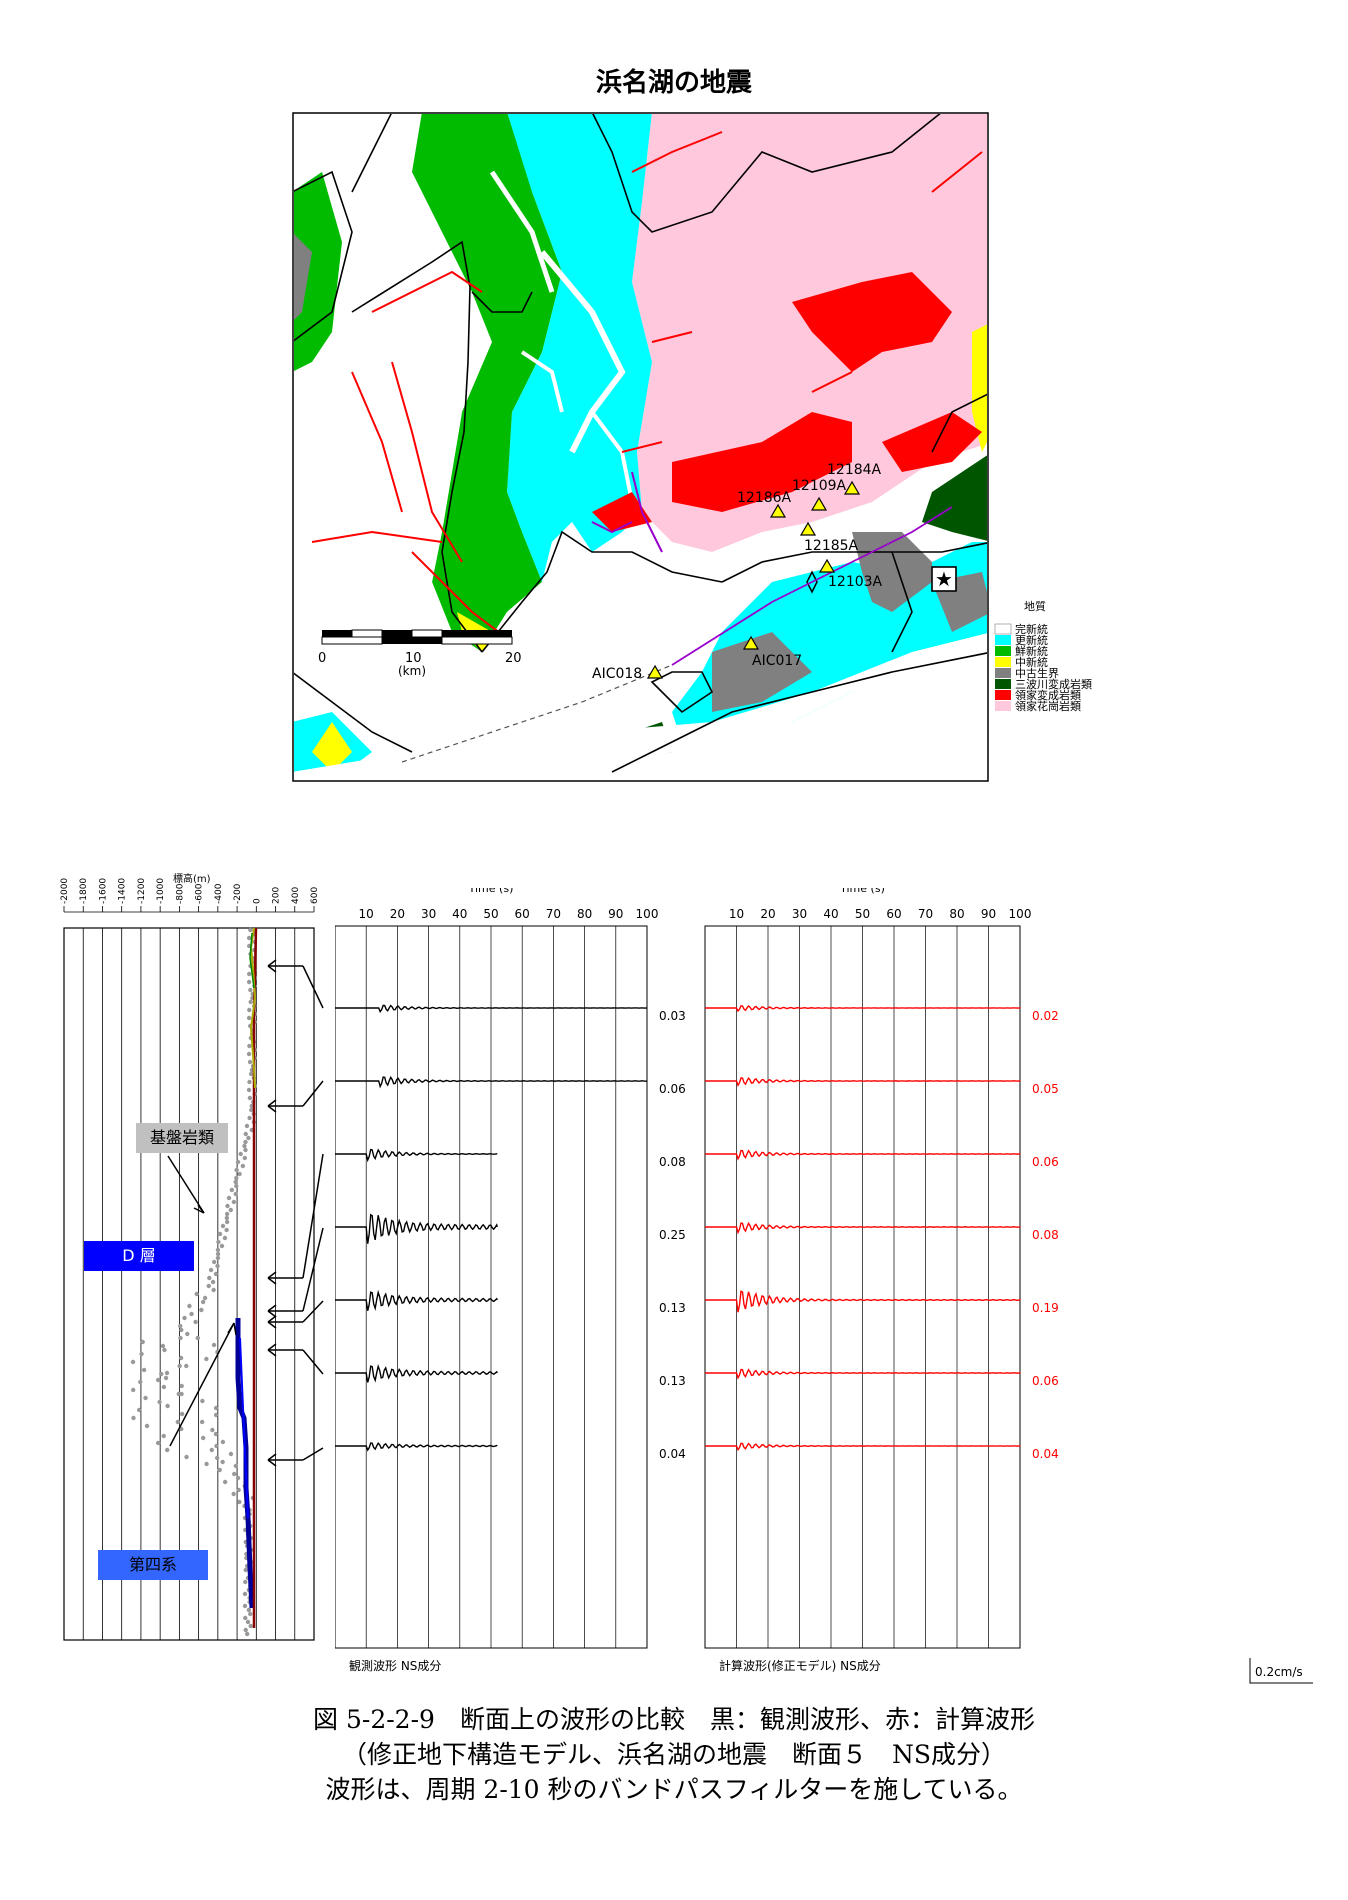 The height and width of the screenshot is (1900, 1348). I want to click on profile-tick-label: 0, so click(257, 901).